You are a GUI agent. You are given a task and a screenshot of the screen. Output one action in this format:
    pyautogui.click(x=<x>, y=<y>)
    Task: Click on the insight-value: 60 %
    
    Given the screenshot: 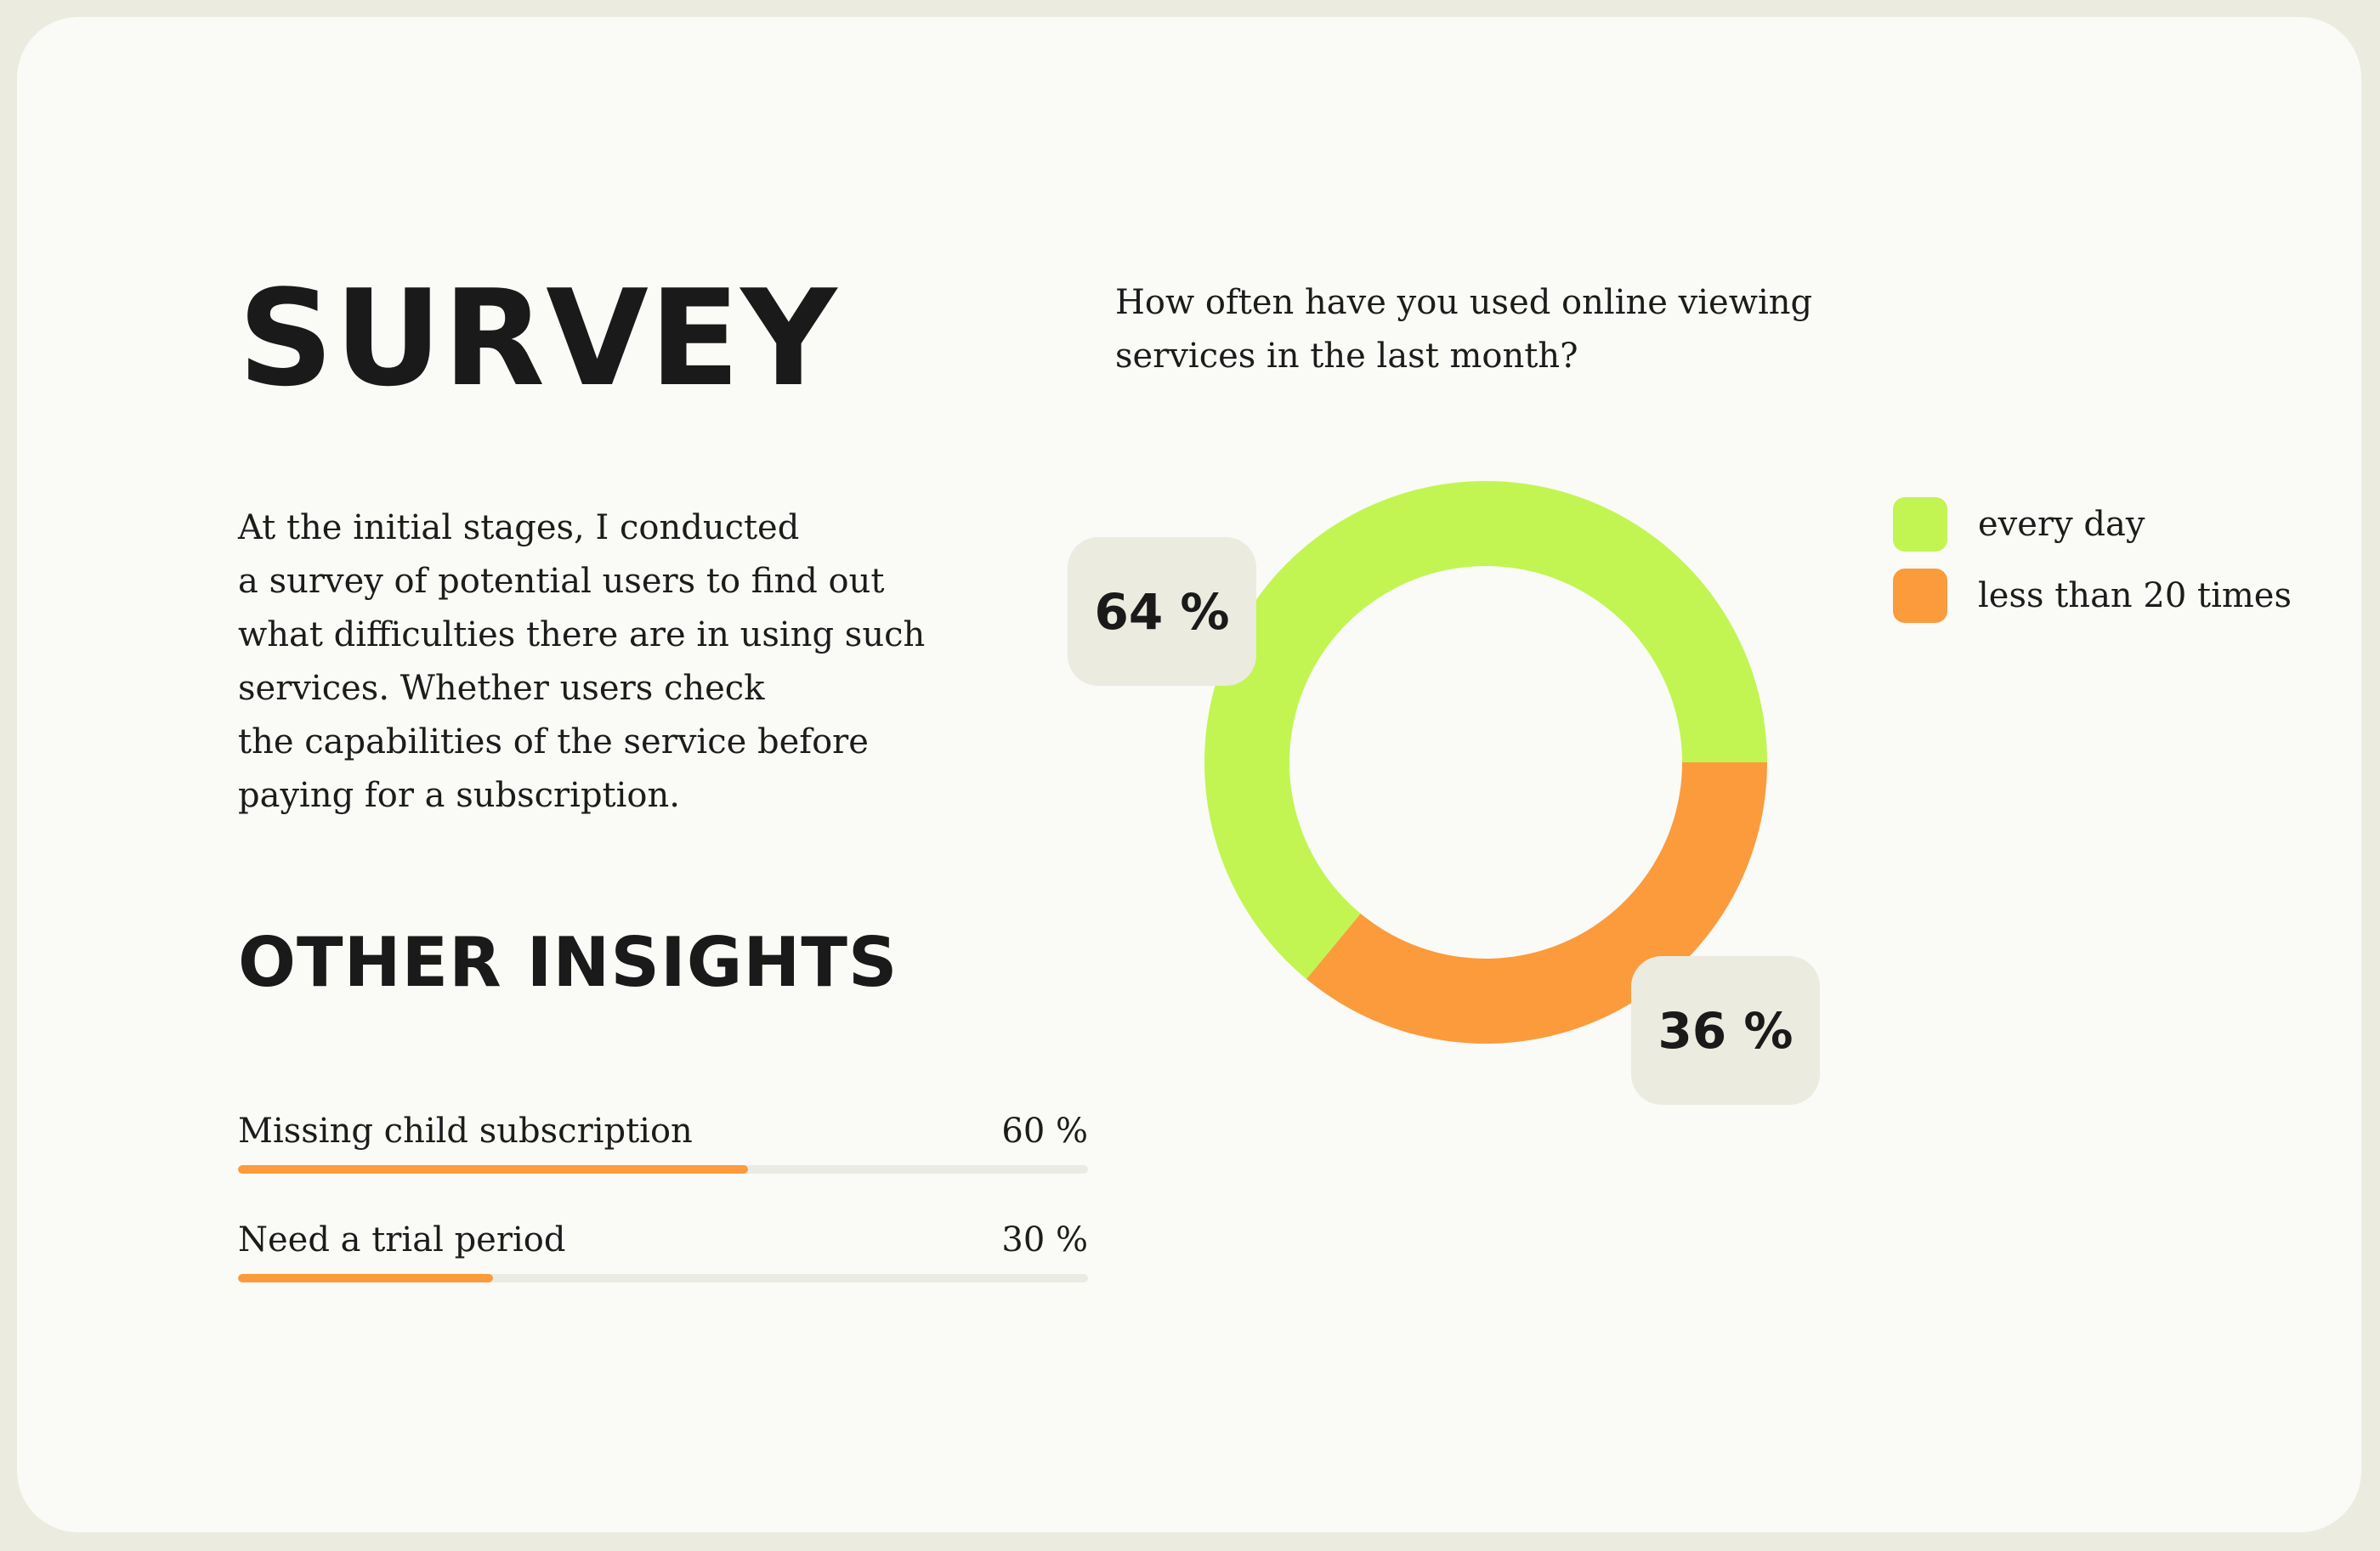 What is the action you would take?
    pyautogui.click(x=1044, y=1132)
    